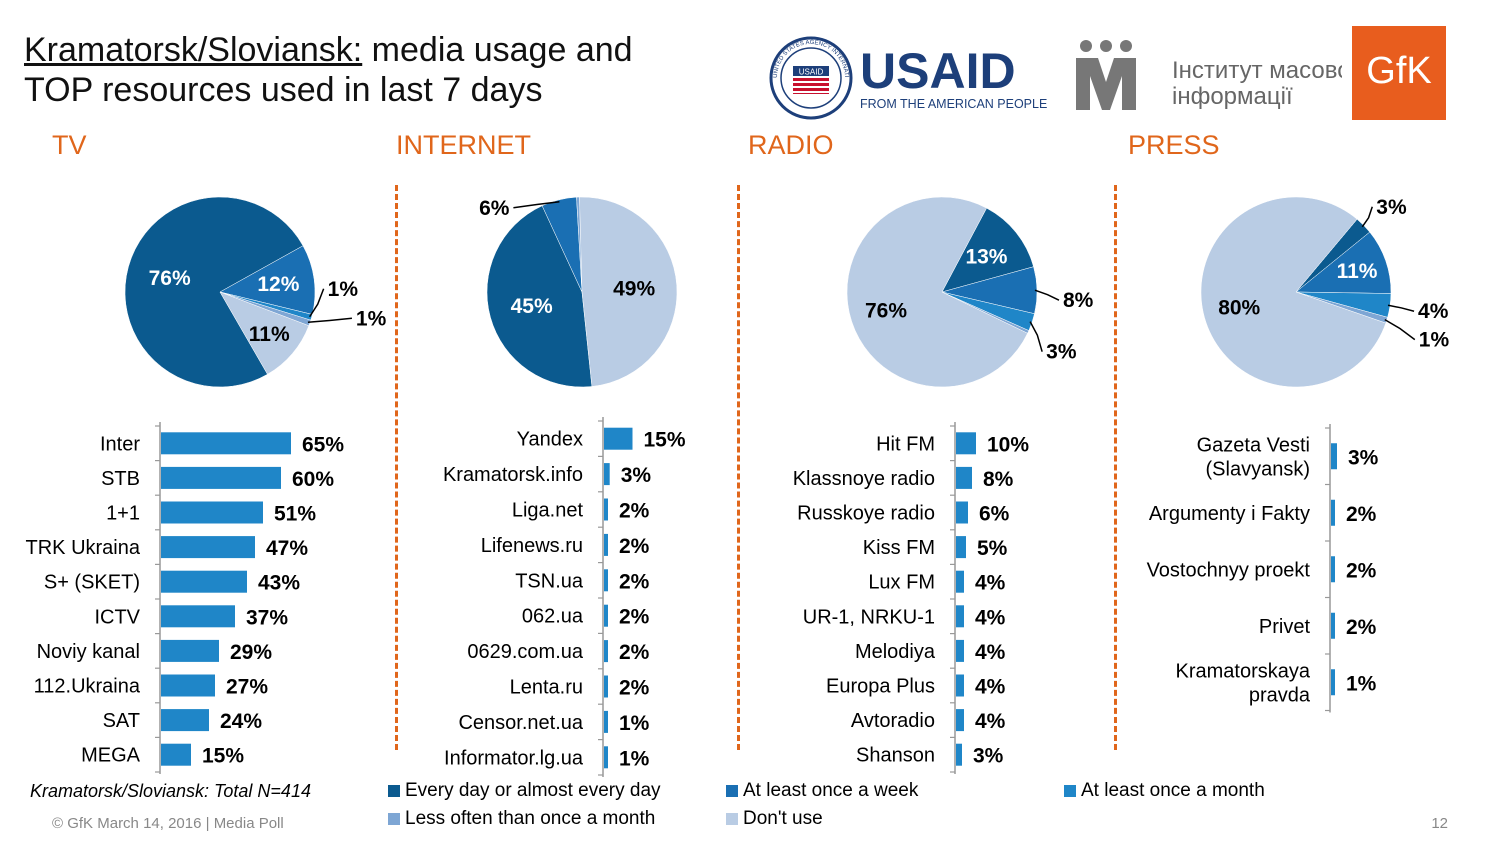  I want to click on bar-category-label: TRK Ukraina, so click(83, 548).